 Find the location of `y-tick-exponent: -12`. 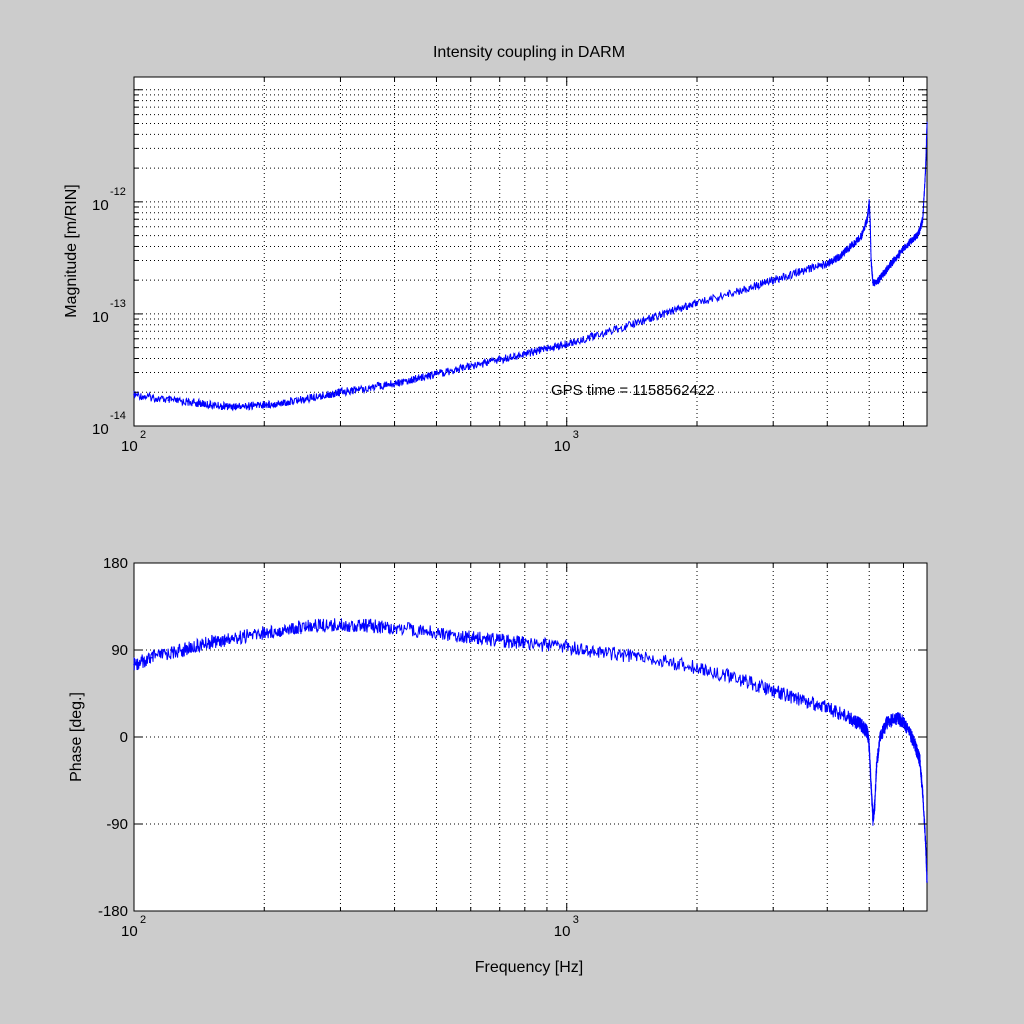

y-tick-exponent: -12 is located at coordinates (118, 192).